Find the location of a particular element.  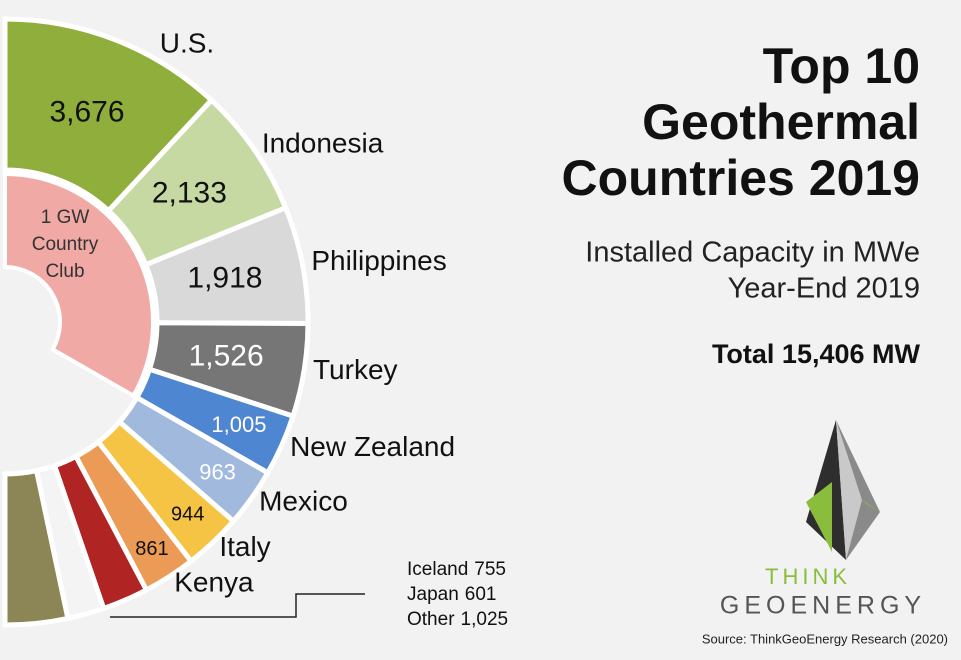

value-label: 963 is located at coordinates (217, 471).